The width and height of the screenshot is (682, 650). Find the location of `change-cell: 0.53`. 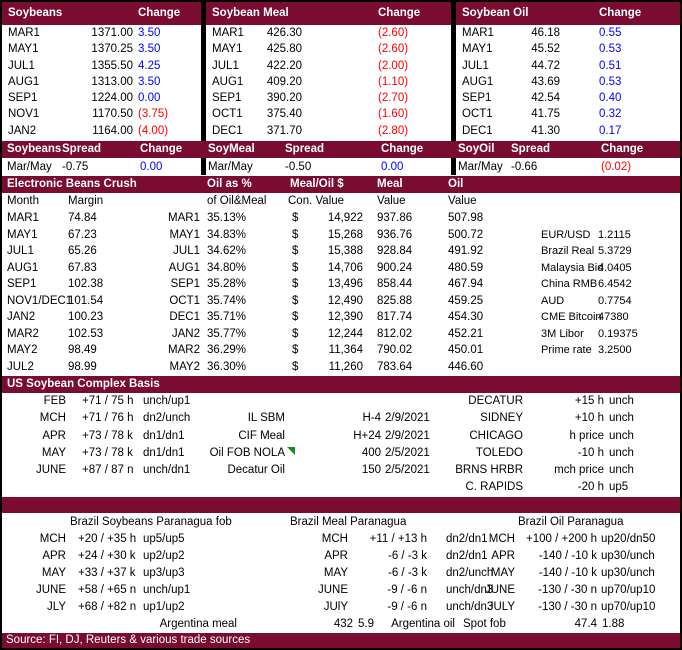

change-cell: 0.53 is located at coordinates (610, 49).